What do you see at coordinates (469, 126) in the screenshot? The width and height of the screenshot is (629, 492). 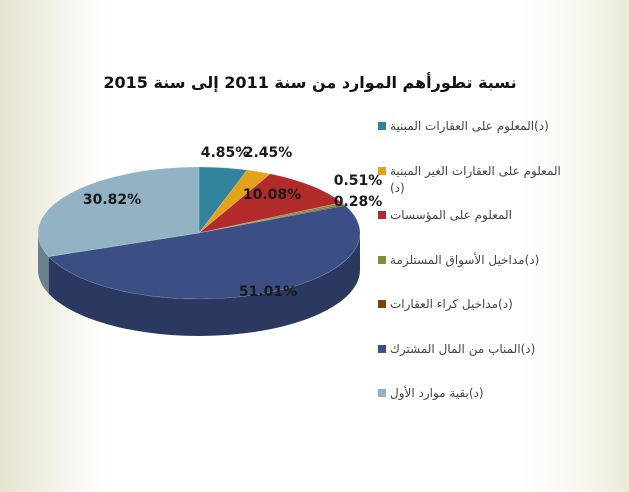 I see `legend-label-0: (د)المعلوم على العقارات المبنية` at bounding box center [469, 126].